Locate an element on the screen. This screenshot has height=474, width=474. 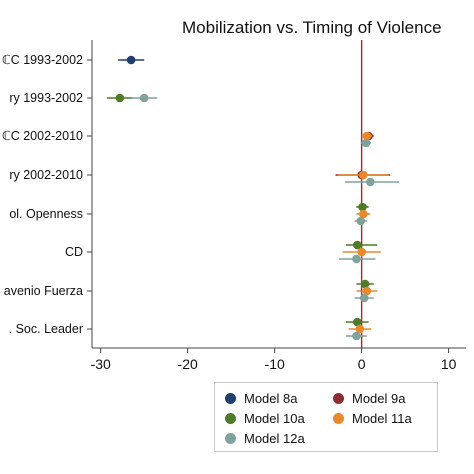
legend-item: Model 9a is located at coordinates (369, 398).